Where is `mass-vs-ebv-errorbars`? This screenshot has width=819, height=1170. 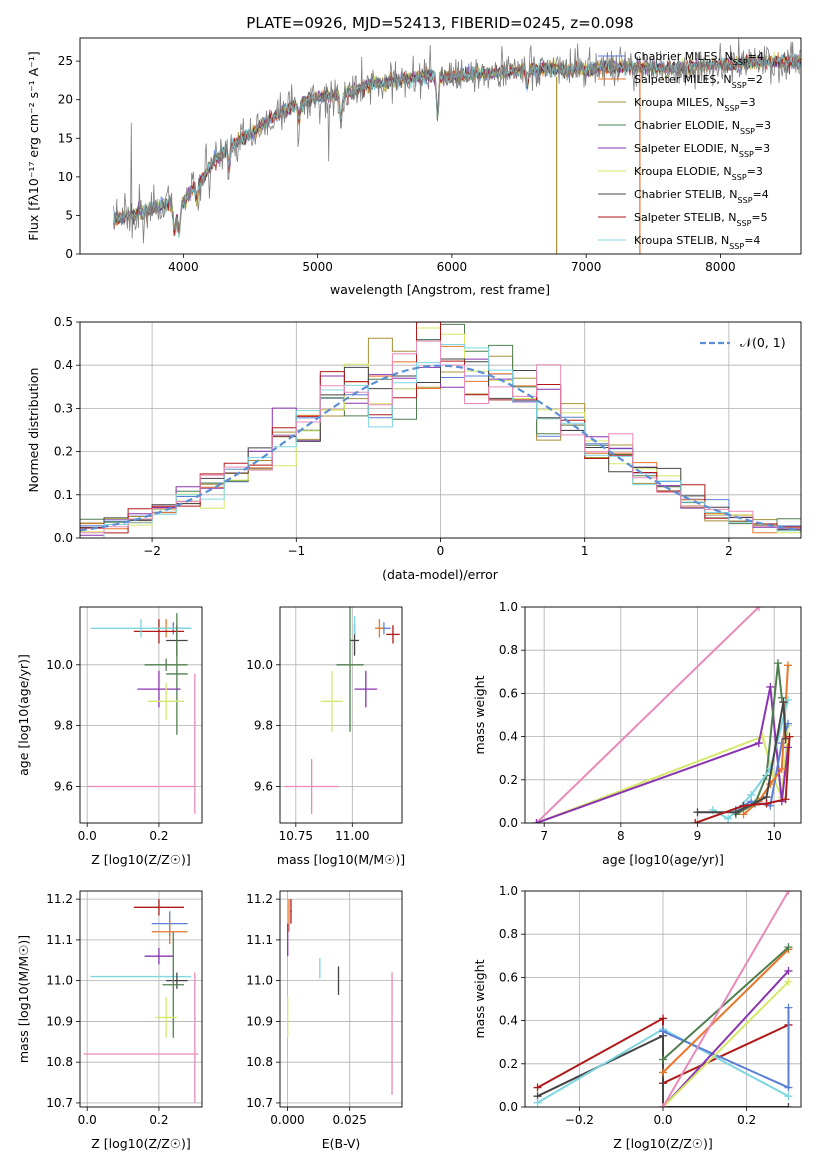 mass-vs-ebv-errorbars is located at coordinates (340, 997).